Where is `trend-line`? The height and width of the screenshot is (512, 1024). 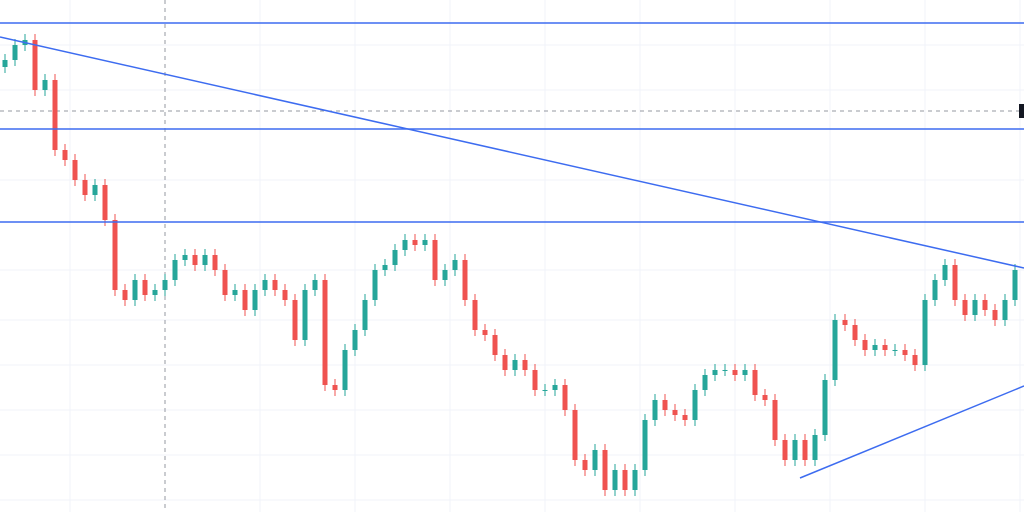 trend-line is located at coordinates (911, 432).